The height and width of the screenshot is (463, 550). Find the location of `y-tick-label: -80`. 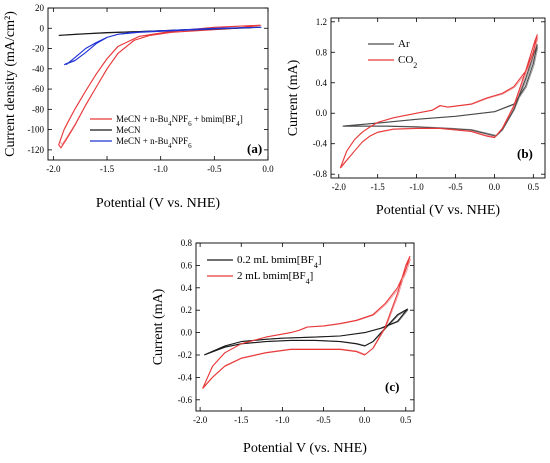

y-tick-label: -80 is located at coordinates (38, 109).